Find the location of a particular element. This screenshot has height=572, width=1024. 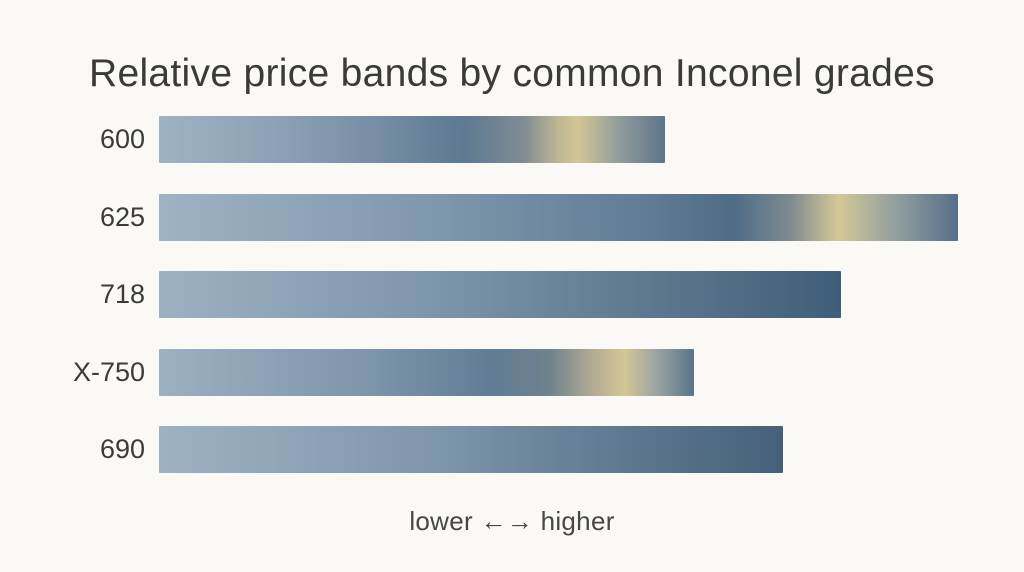

axis-caption: lower ←→ higher is located at coordinates (512, 521).